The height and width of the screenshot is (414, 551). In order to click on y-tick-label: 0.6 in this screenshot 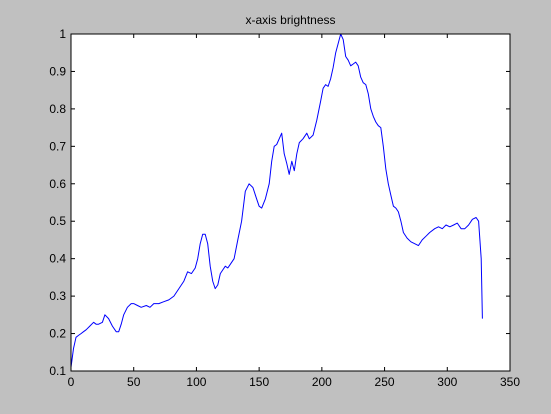, I will do `click(57, 184)`.